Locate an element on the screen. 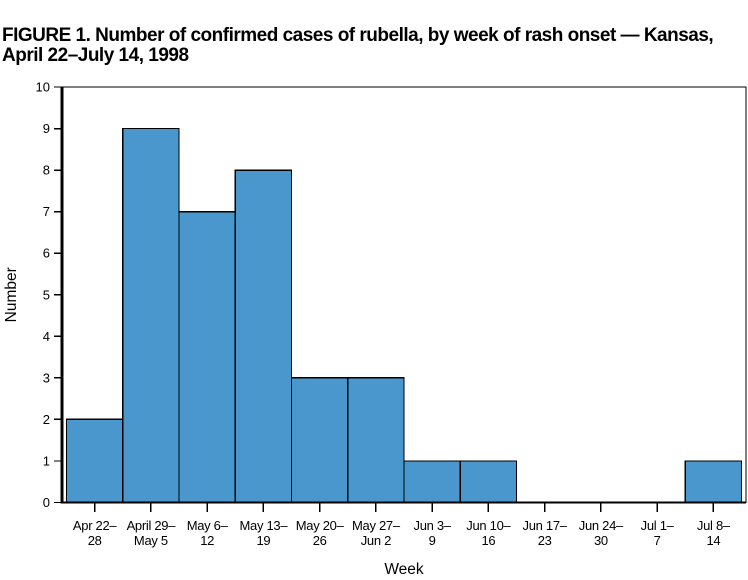 The image size is (748, 580). x-tick-label-2-line2: 12 is located at coordinates (207, 540).